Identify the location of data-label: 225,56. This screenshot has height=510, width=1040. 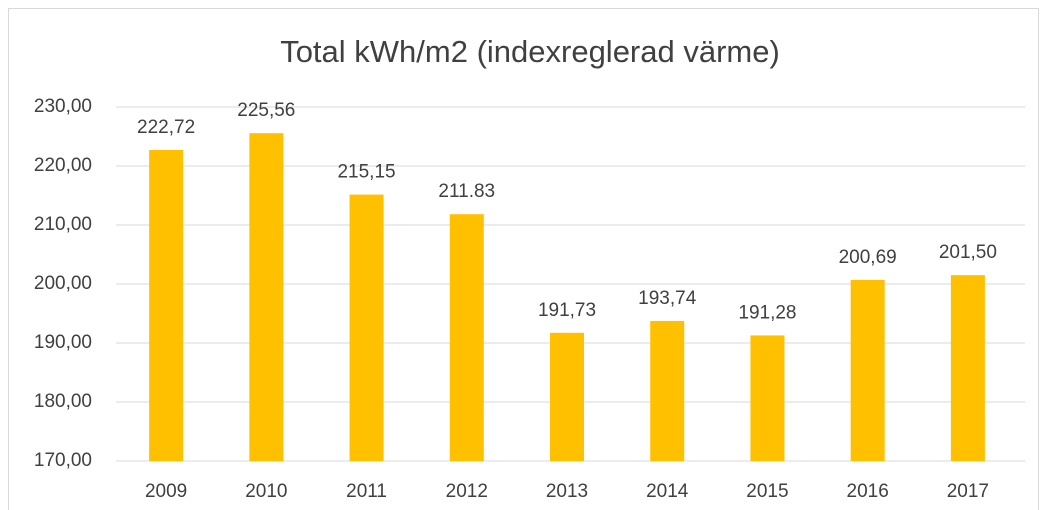
(266, 110).